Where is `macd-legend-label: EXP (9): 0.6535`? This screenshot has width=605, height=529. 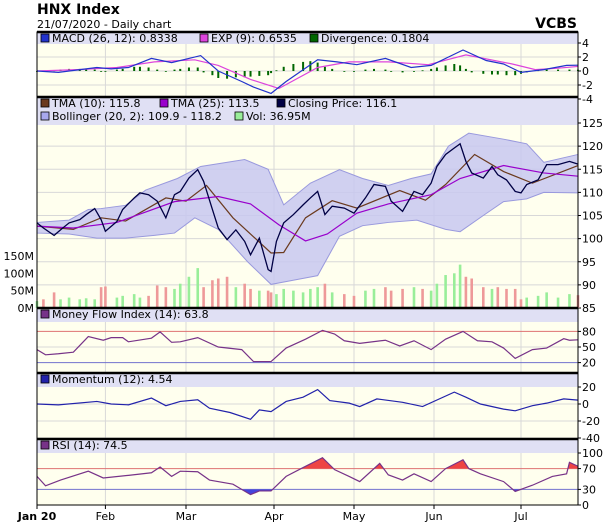 macd-legend-label: EXP (9): 0.6535 is located at coordinates (254, 38).